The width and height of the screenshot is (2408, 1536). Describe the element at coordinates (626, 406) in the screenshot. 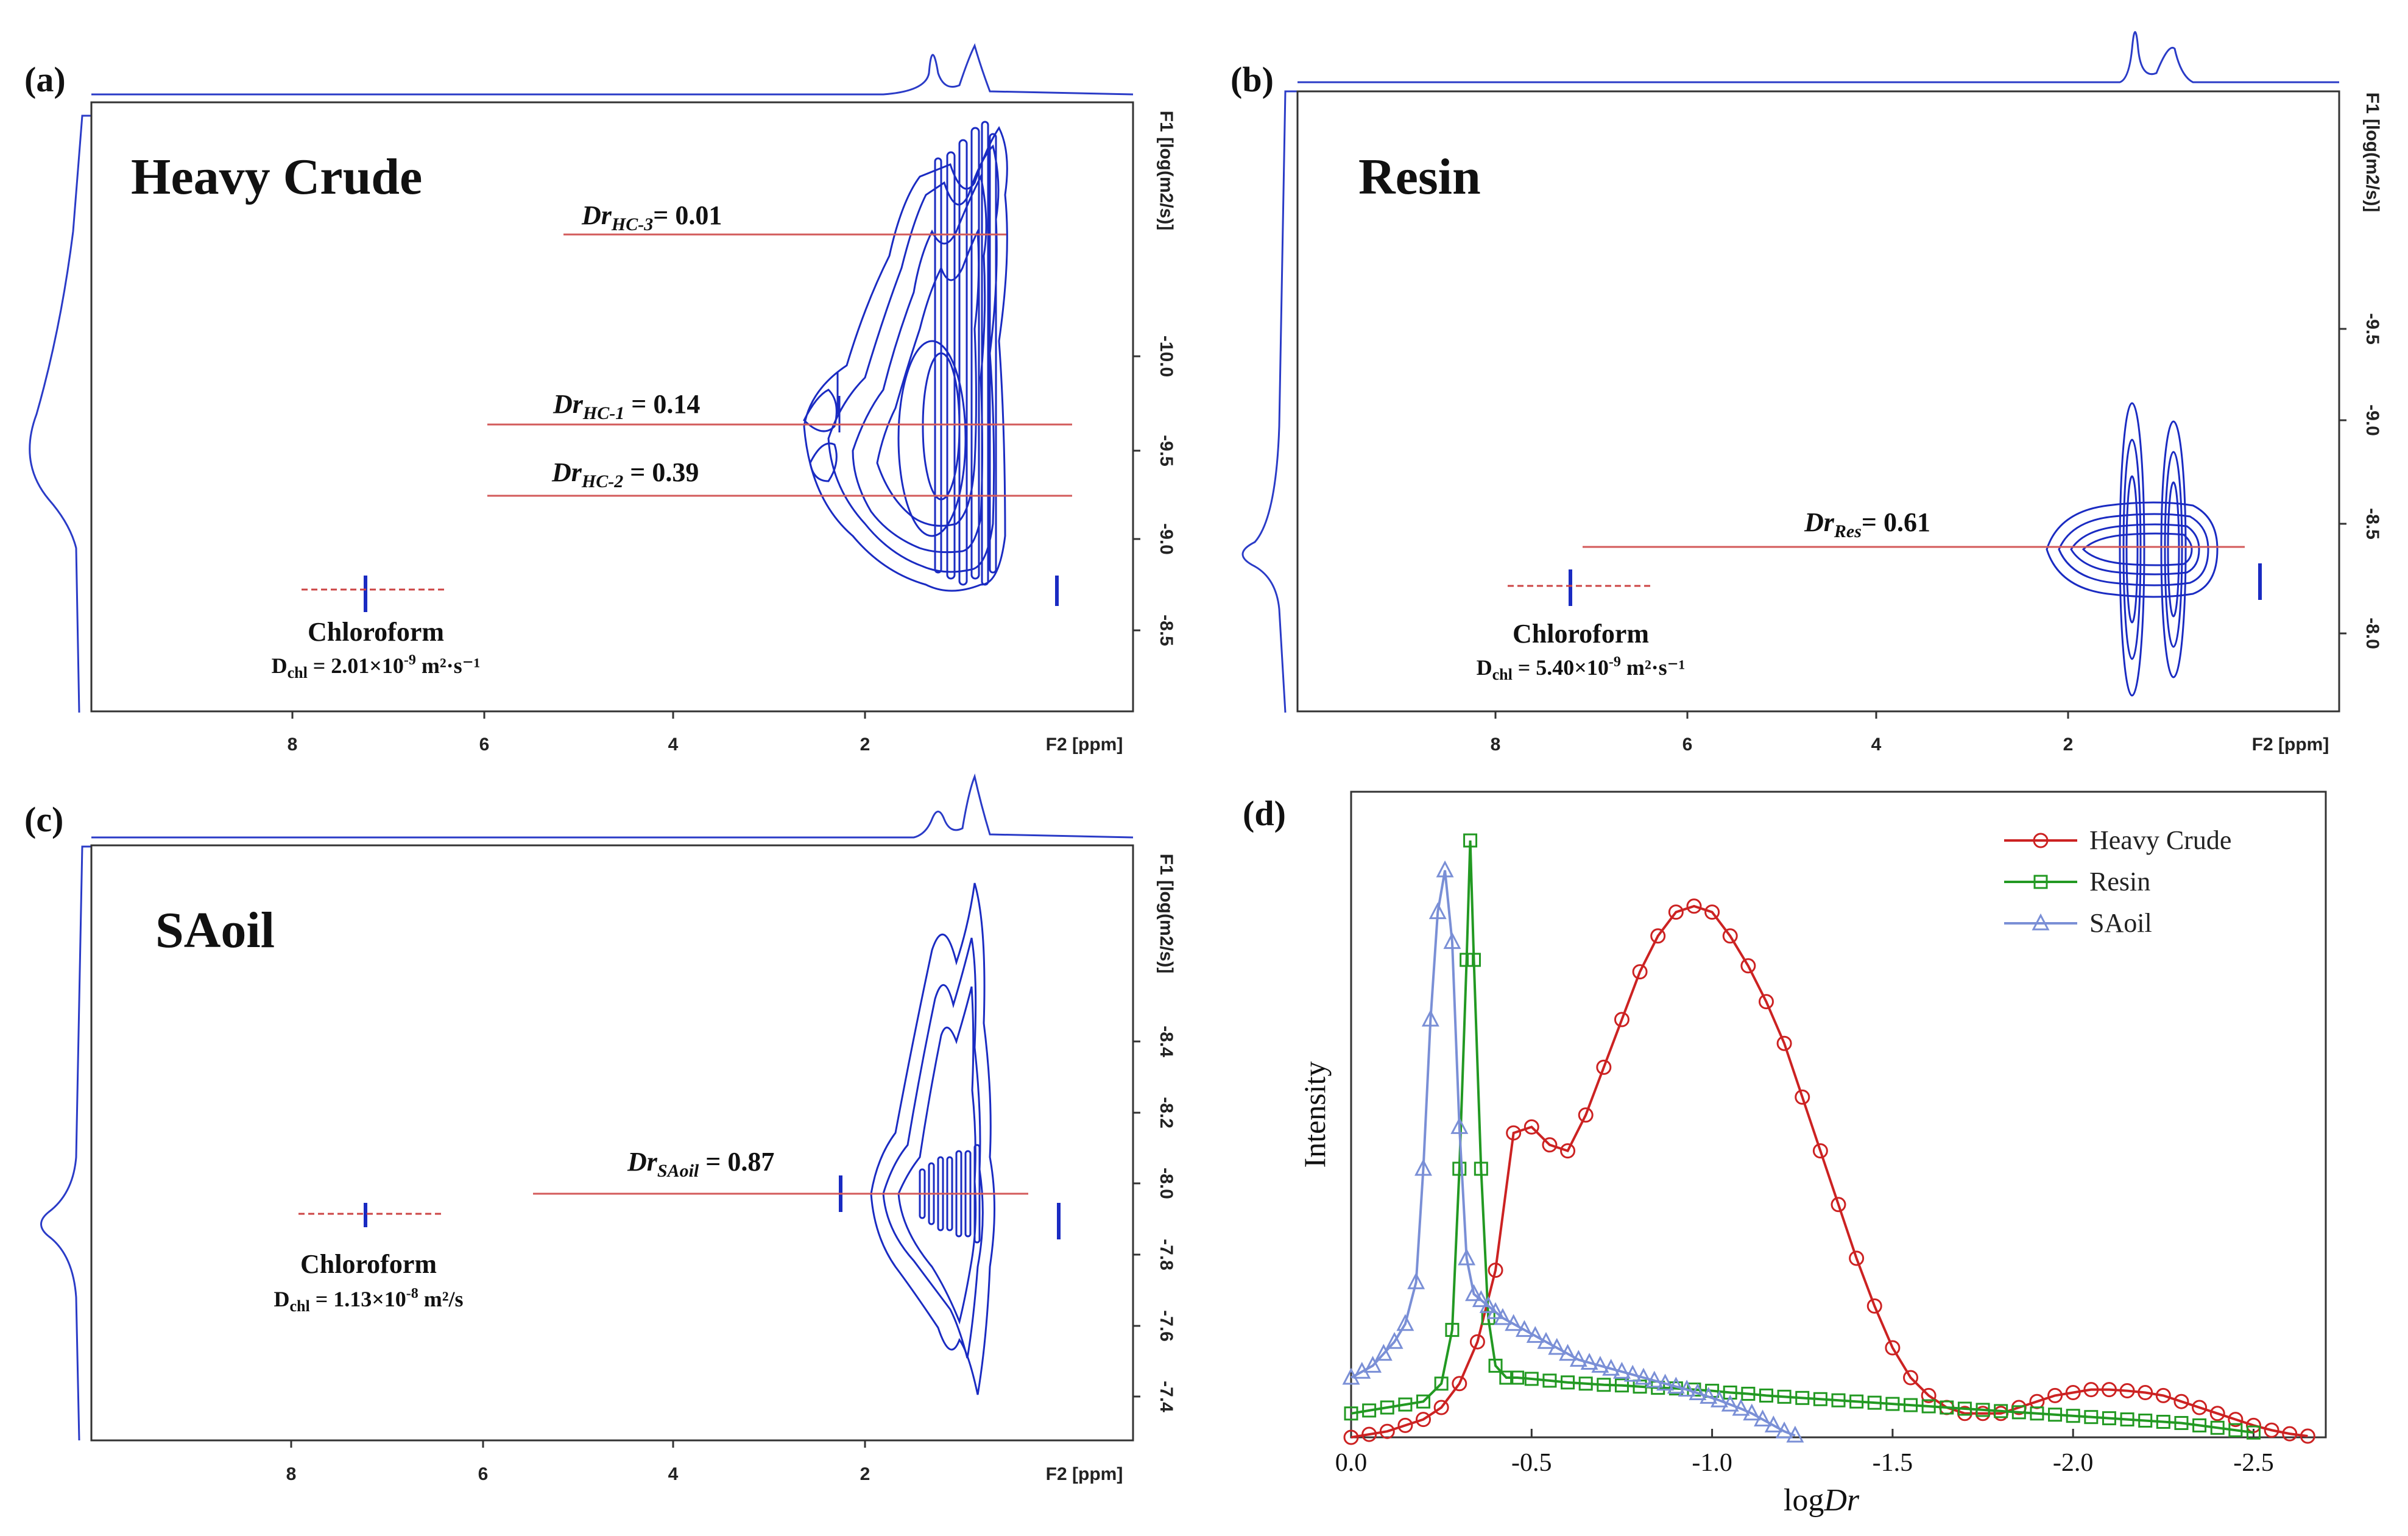

I see `panel-a-dr-hc1-label: DrHC-1 = 0.14` at that location.